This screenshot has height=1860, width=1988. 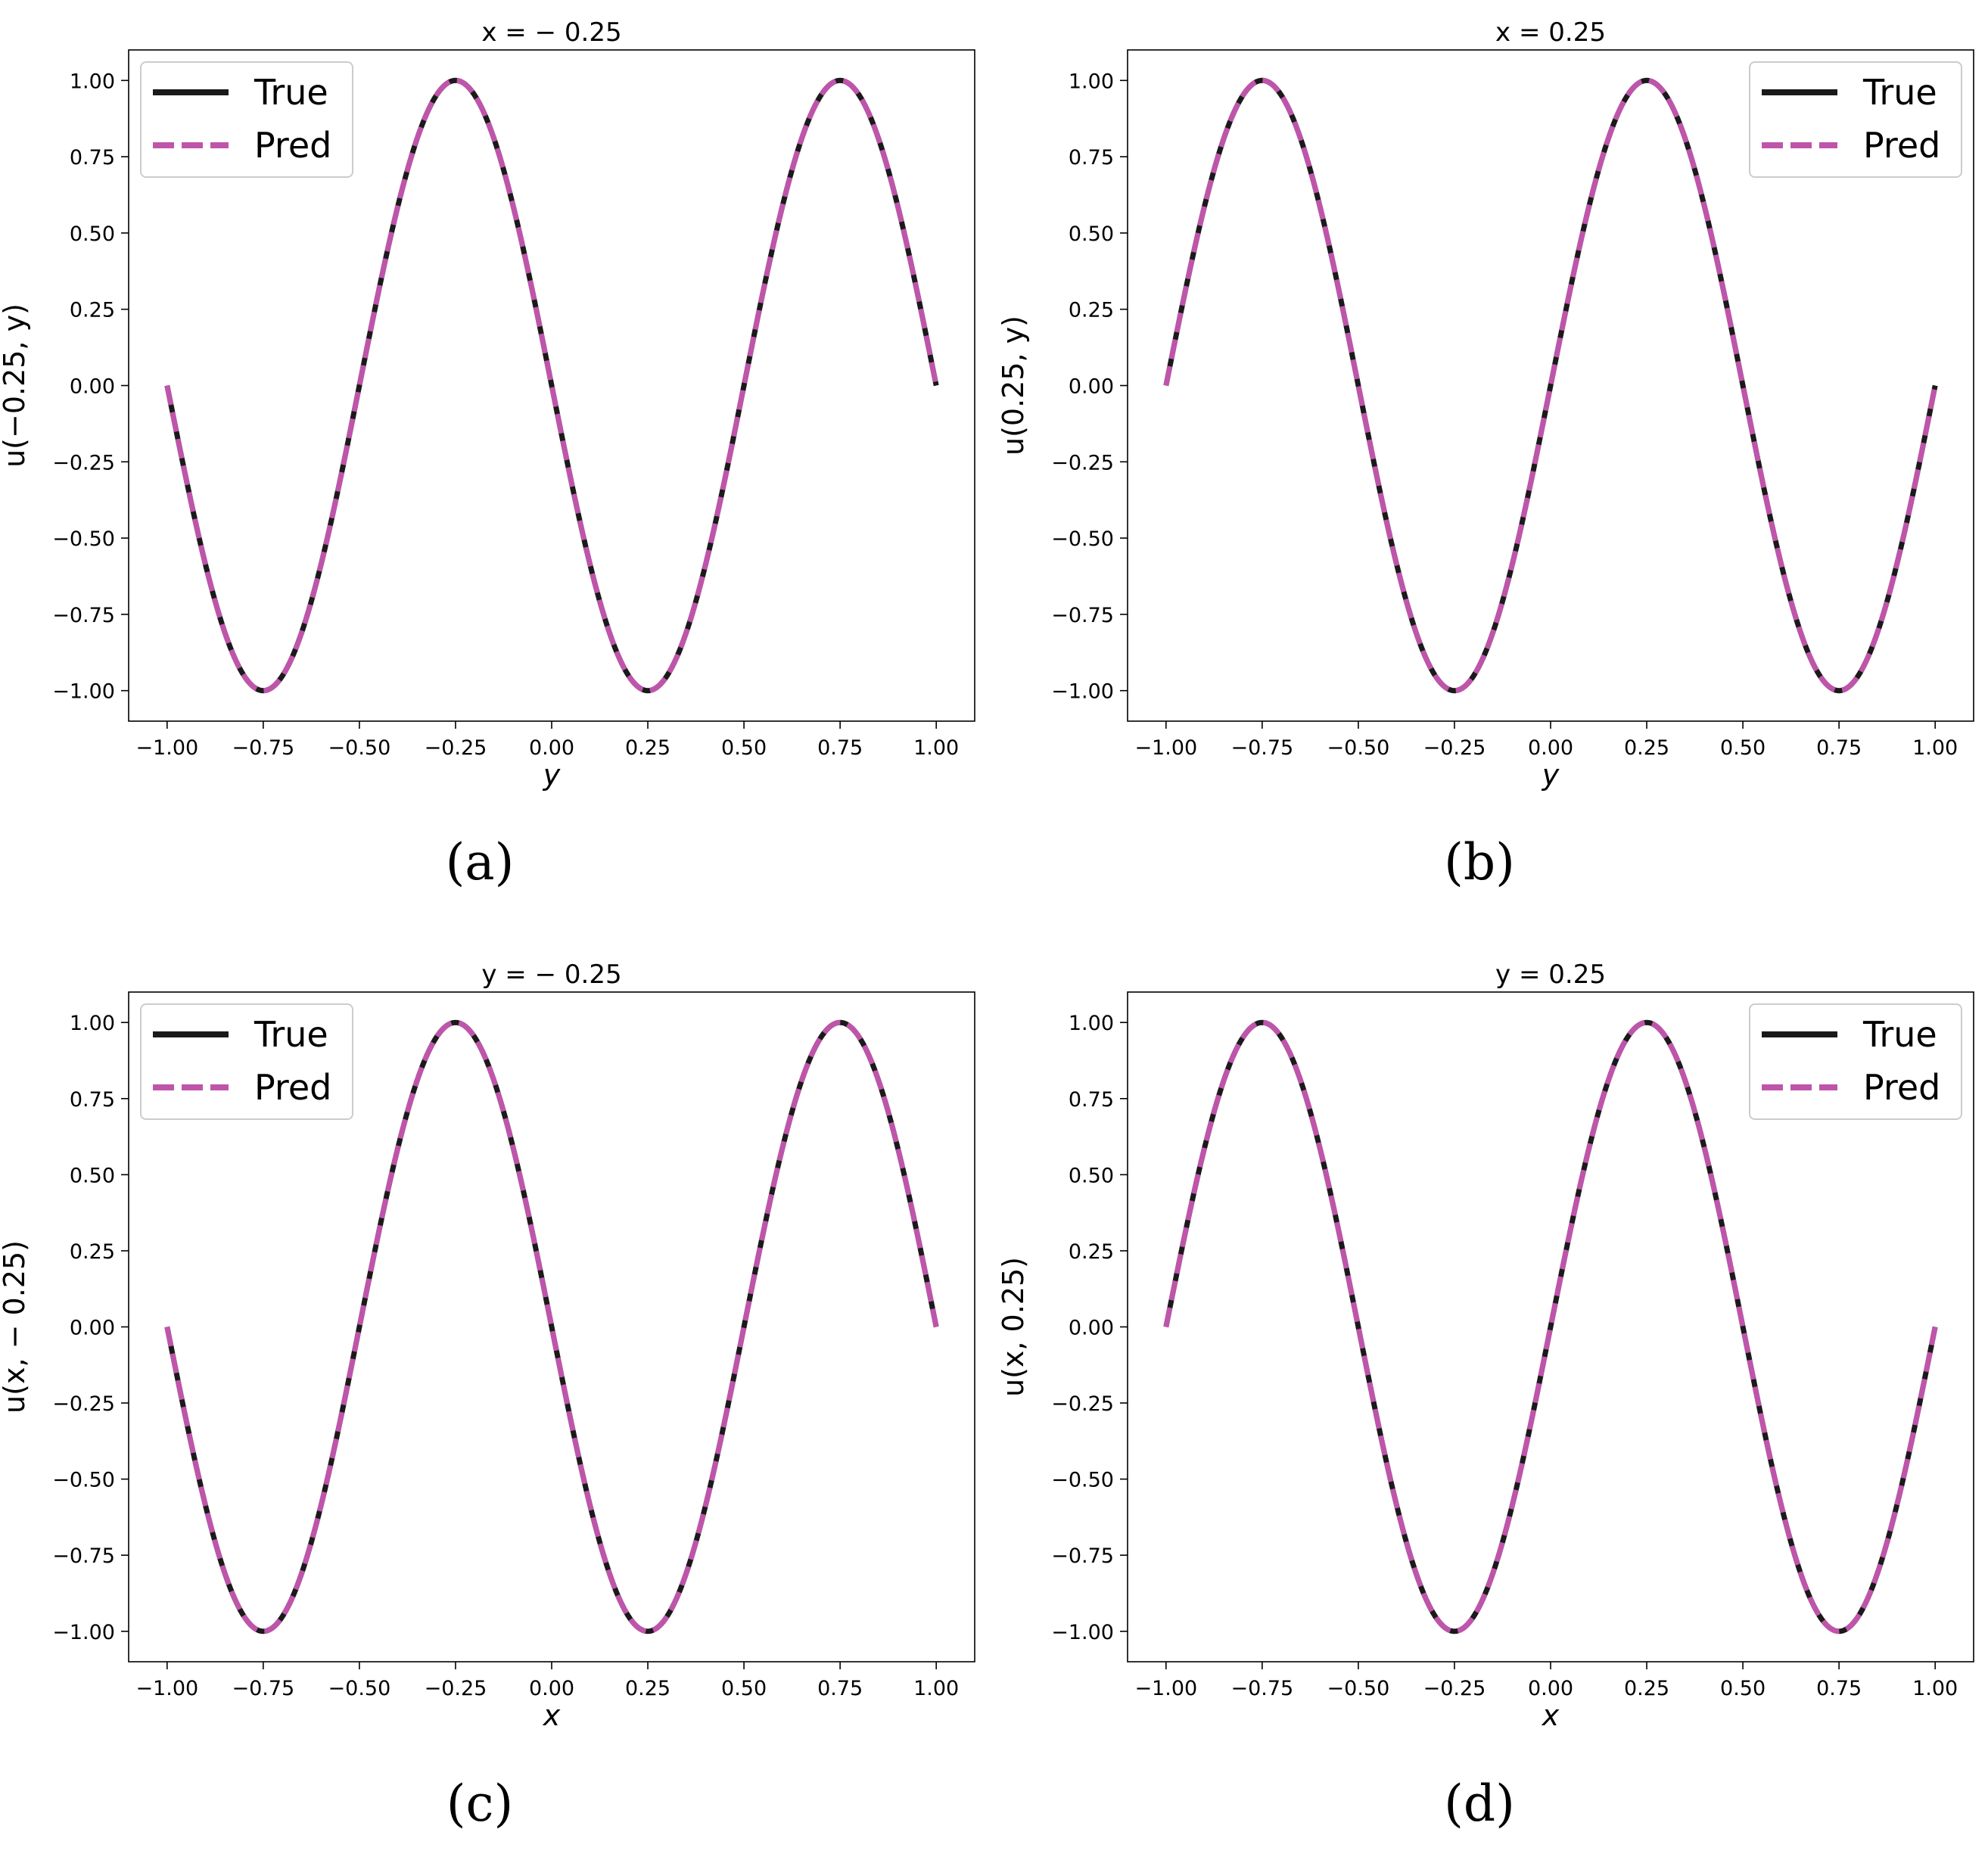 I want to click on y-axis-label: u(−0.25, y), so click(x=16, y=385).